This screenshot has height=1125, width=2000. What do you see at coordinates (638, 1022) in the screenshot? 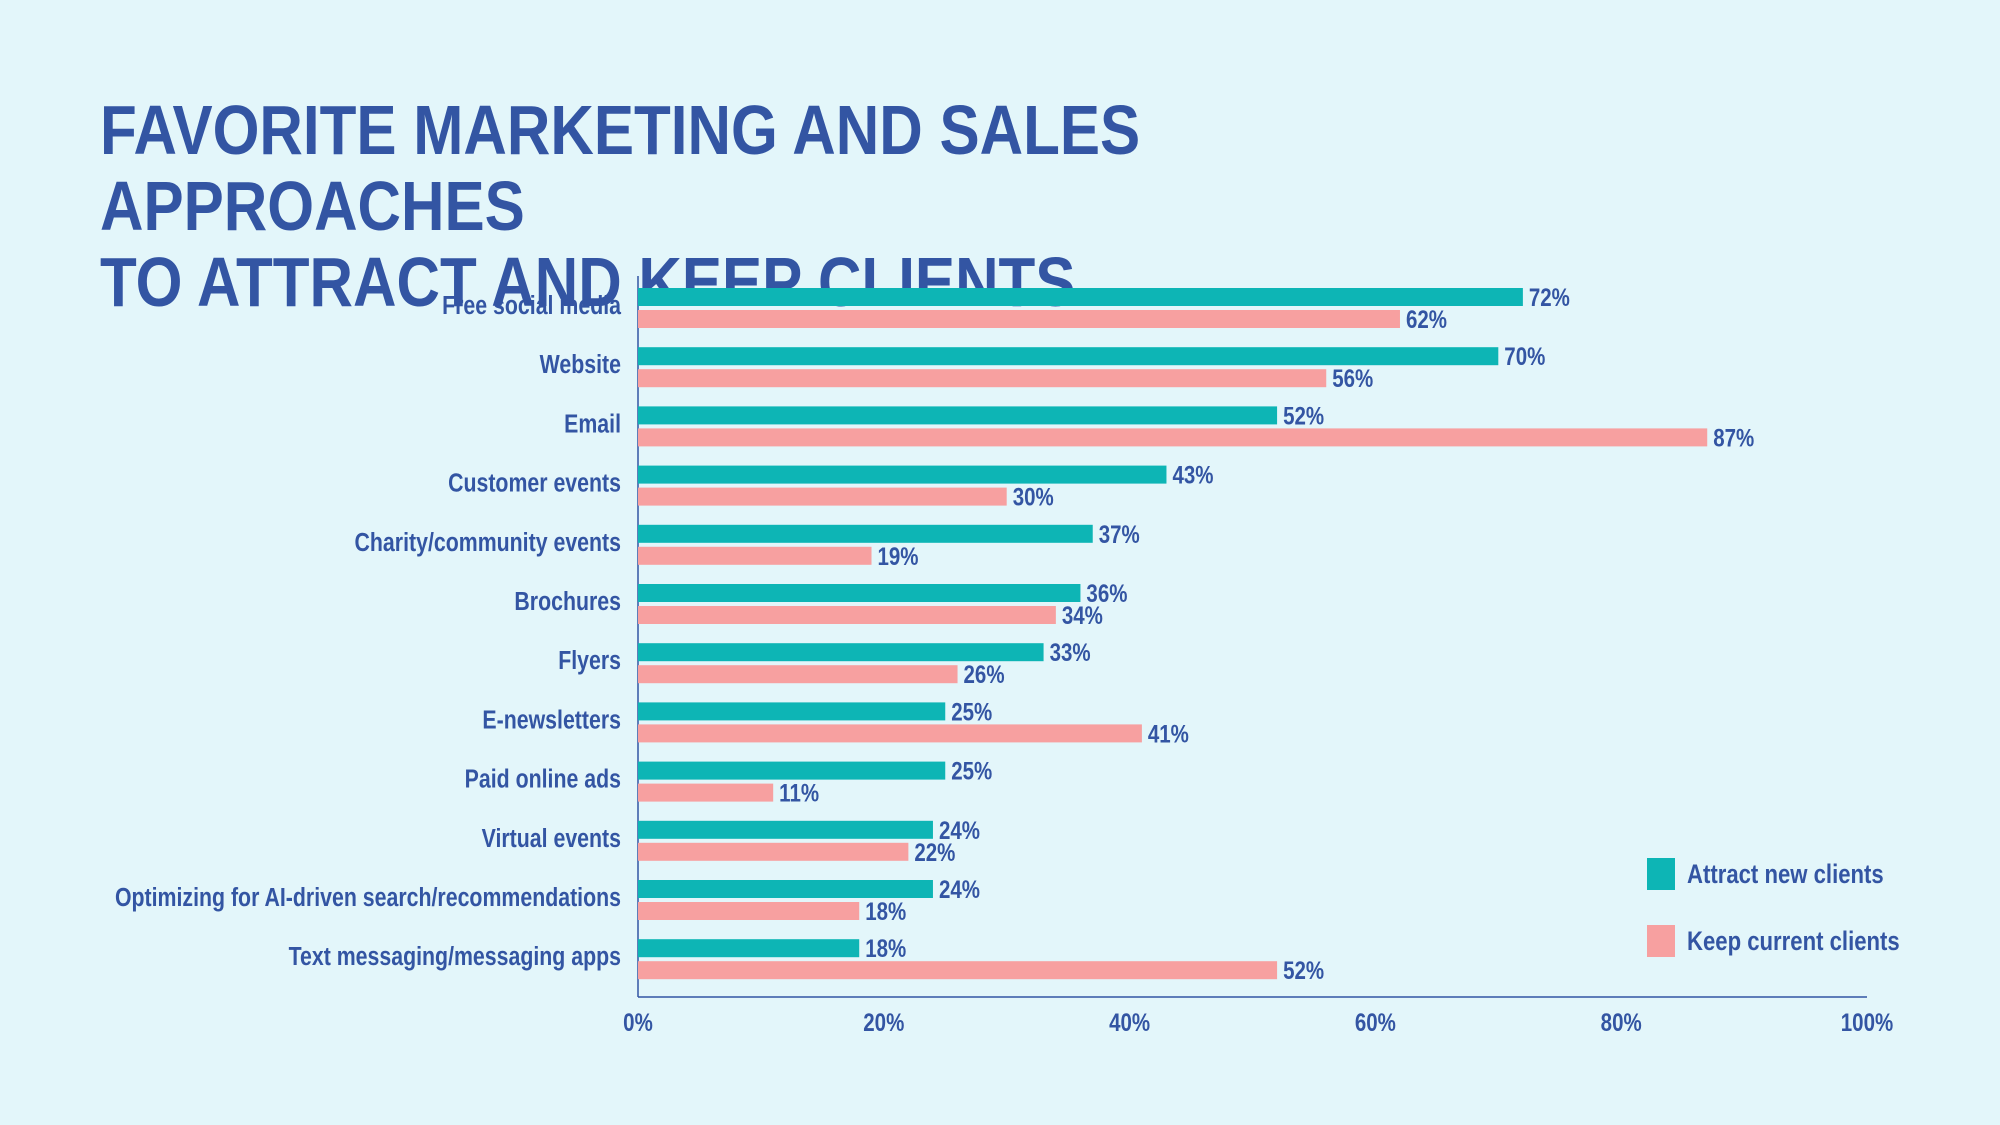
I see `x-tick-label: 0%` at bounding box center [638, 1022].